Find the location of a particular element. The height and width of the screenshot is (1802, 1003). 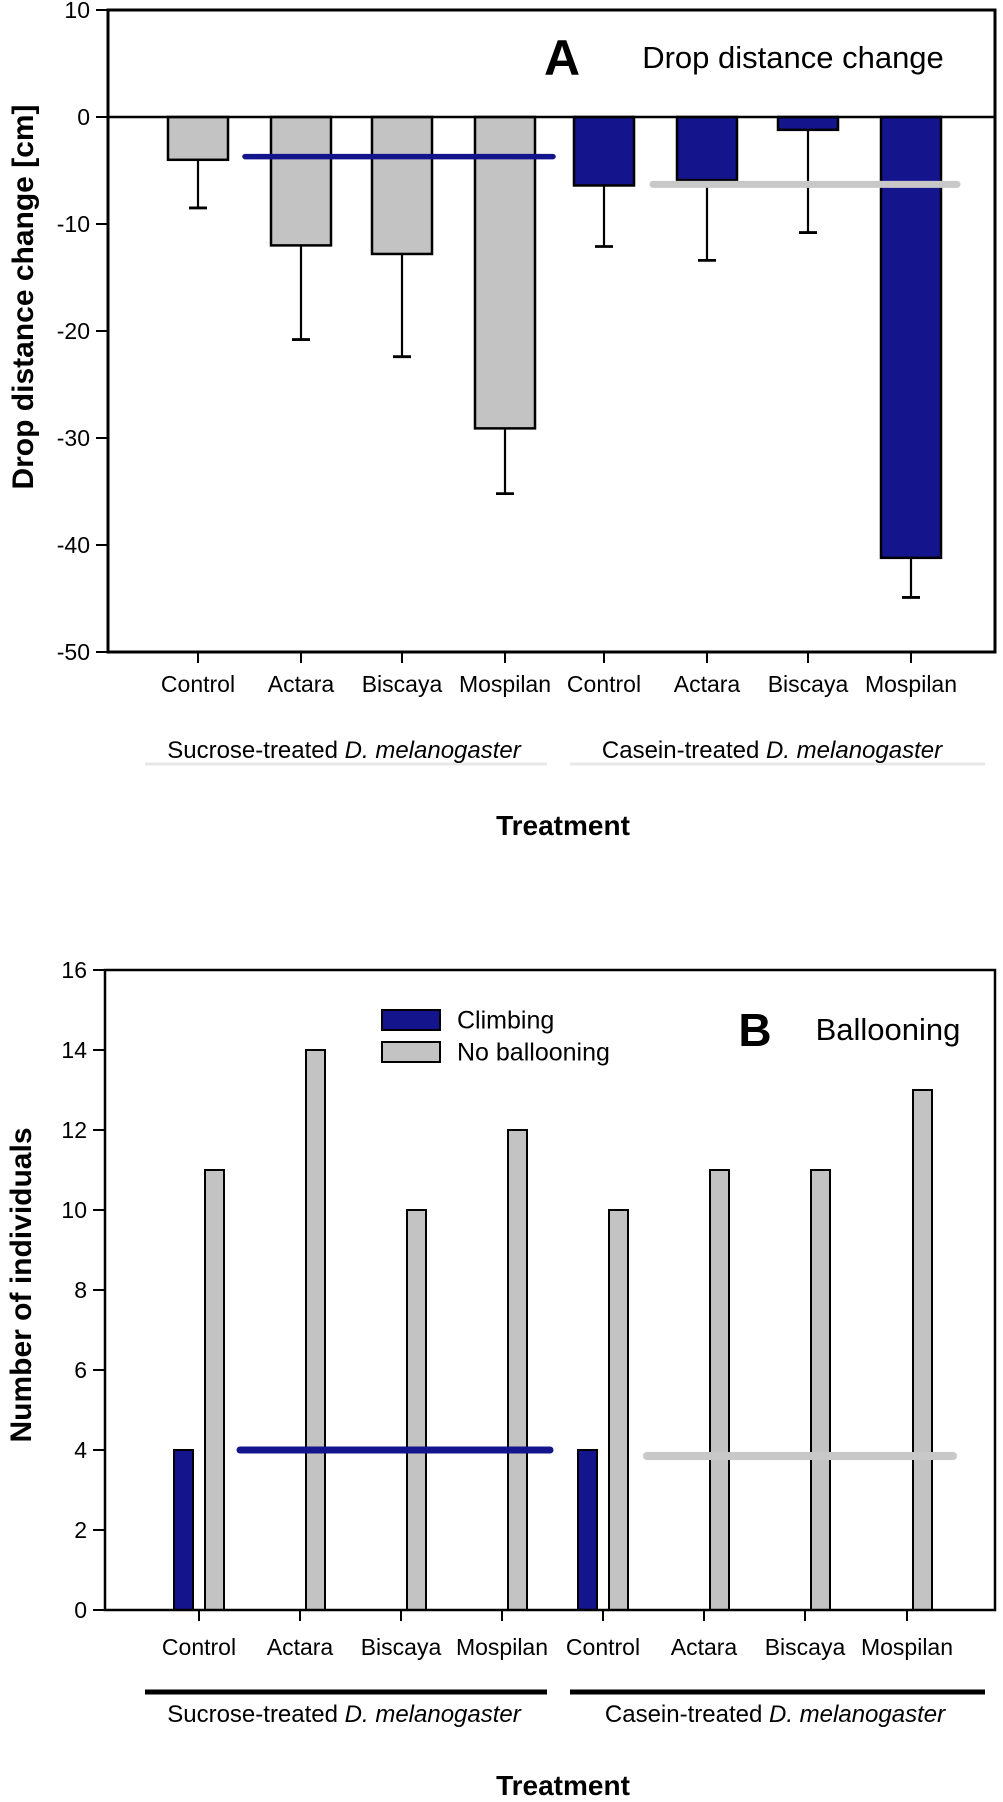

panel-b-y-axis-title: Number of individuals is located at coordinates (21, 1285).